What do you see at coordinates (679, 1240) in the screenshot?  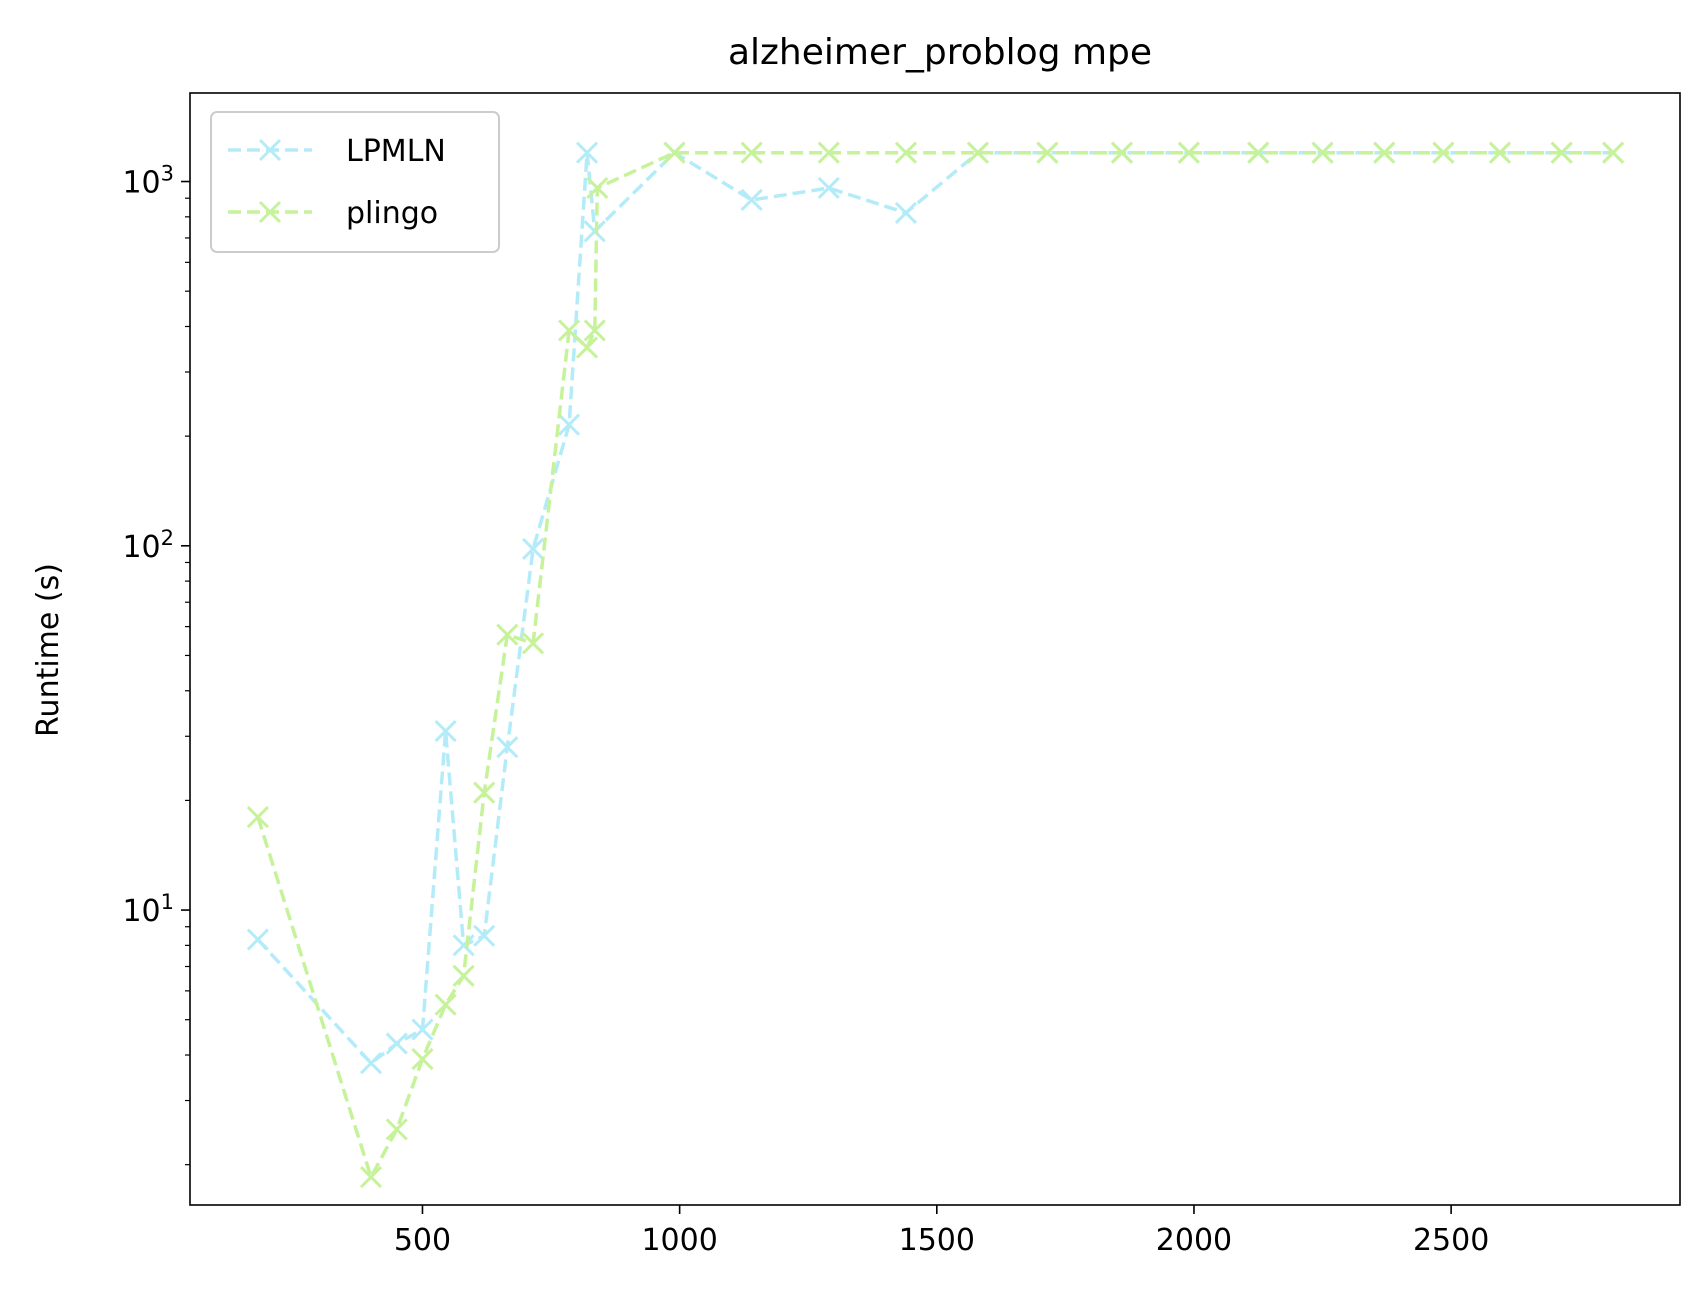 I see `x-tick-label-1000: 1000` at bounding box center [679, 1240].